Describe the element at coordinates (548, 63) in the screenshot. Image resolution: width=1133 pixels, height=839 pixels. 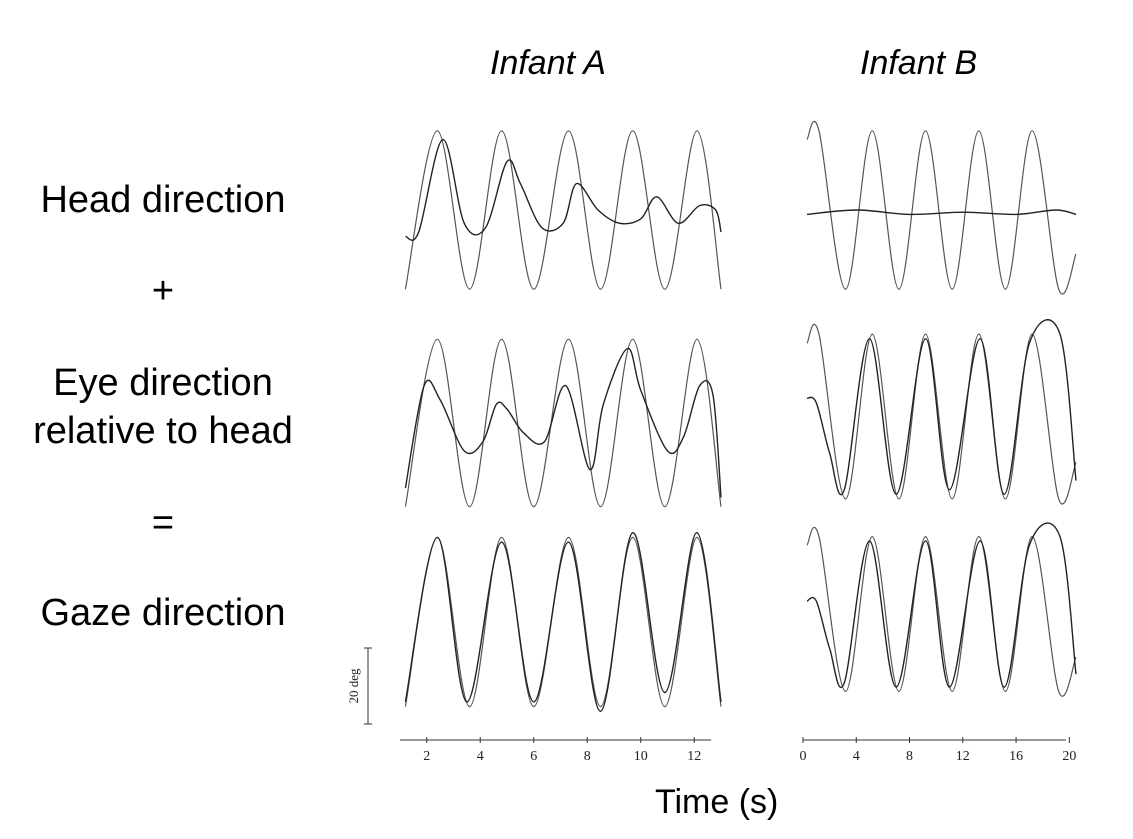
I see `column-title-infant-a: Infant A` at that location.